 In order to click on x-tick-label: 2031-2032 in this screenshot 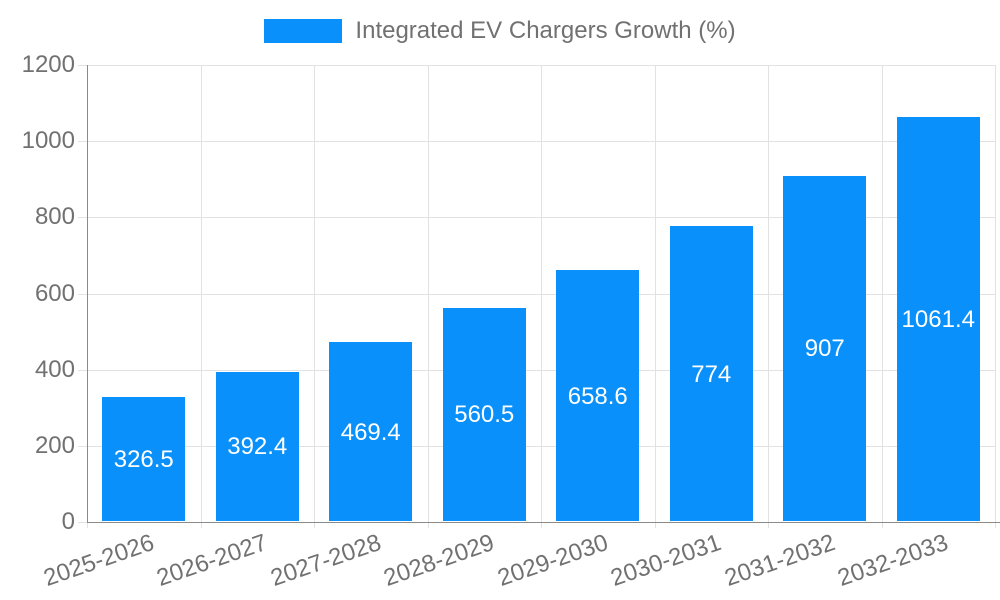, I will do `click(780, 560)`.